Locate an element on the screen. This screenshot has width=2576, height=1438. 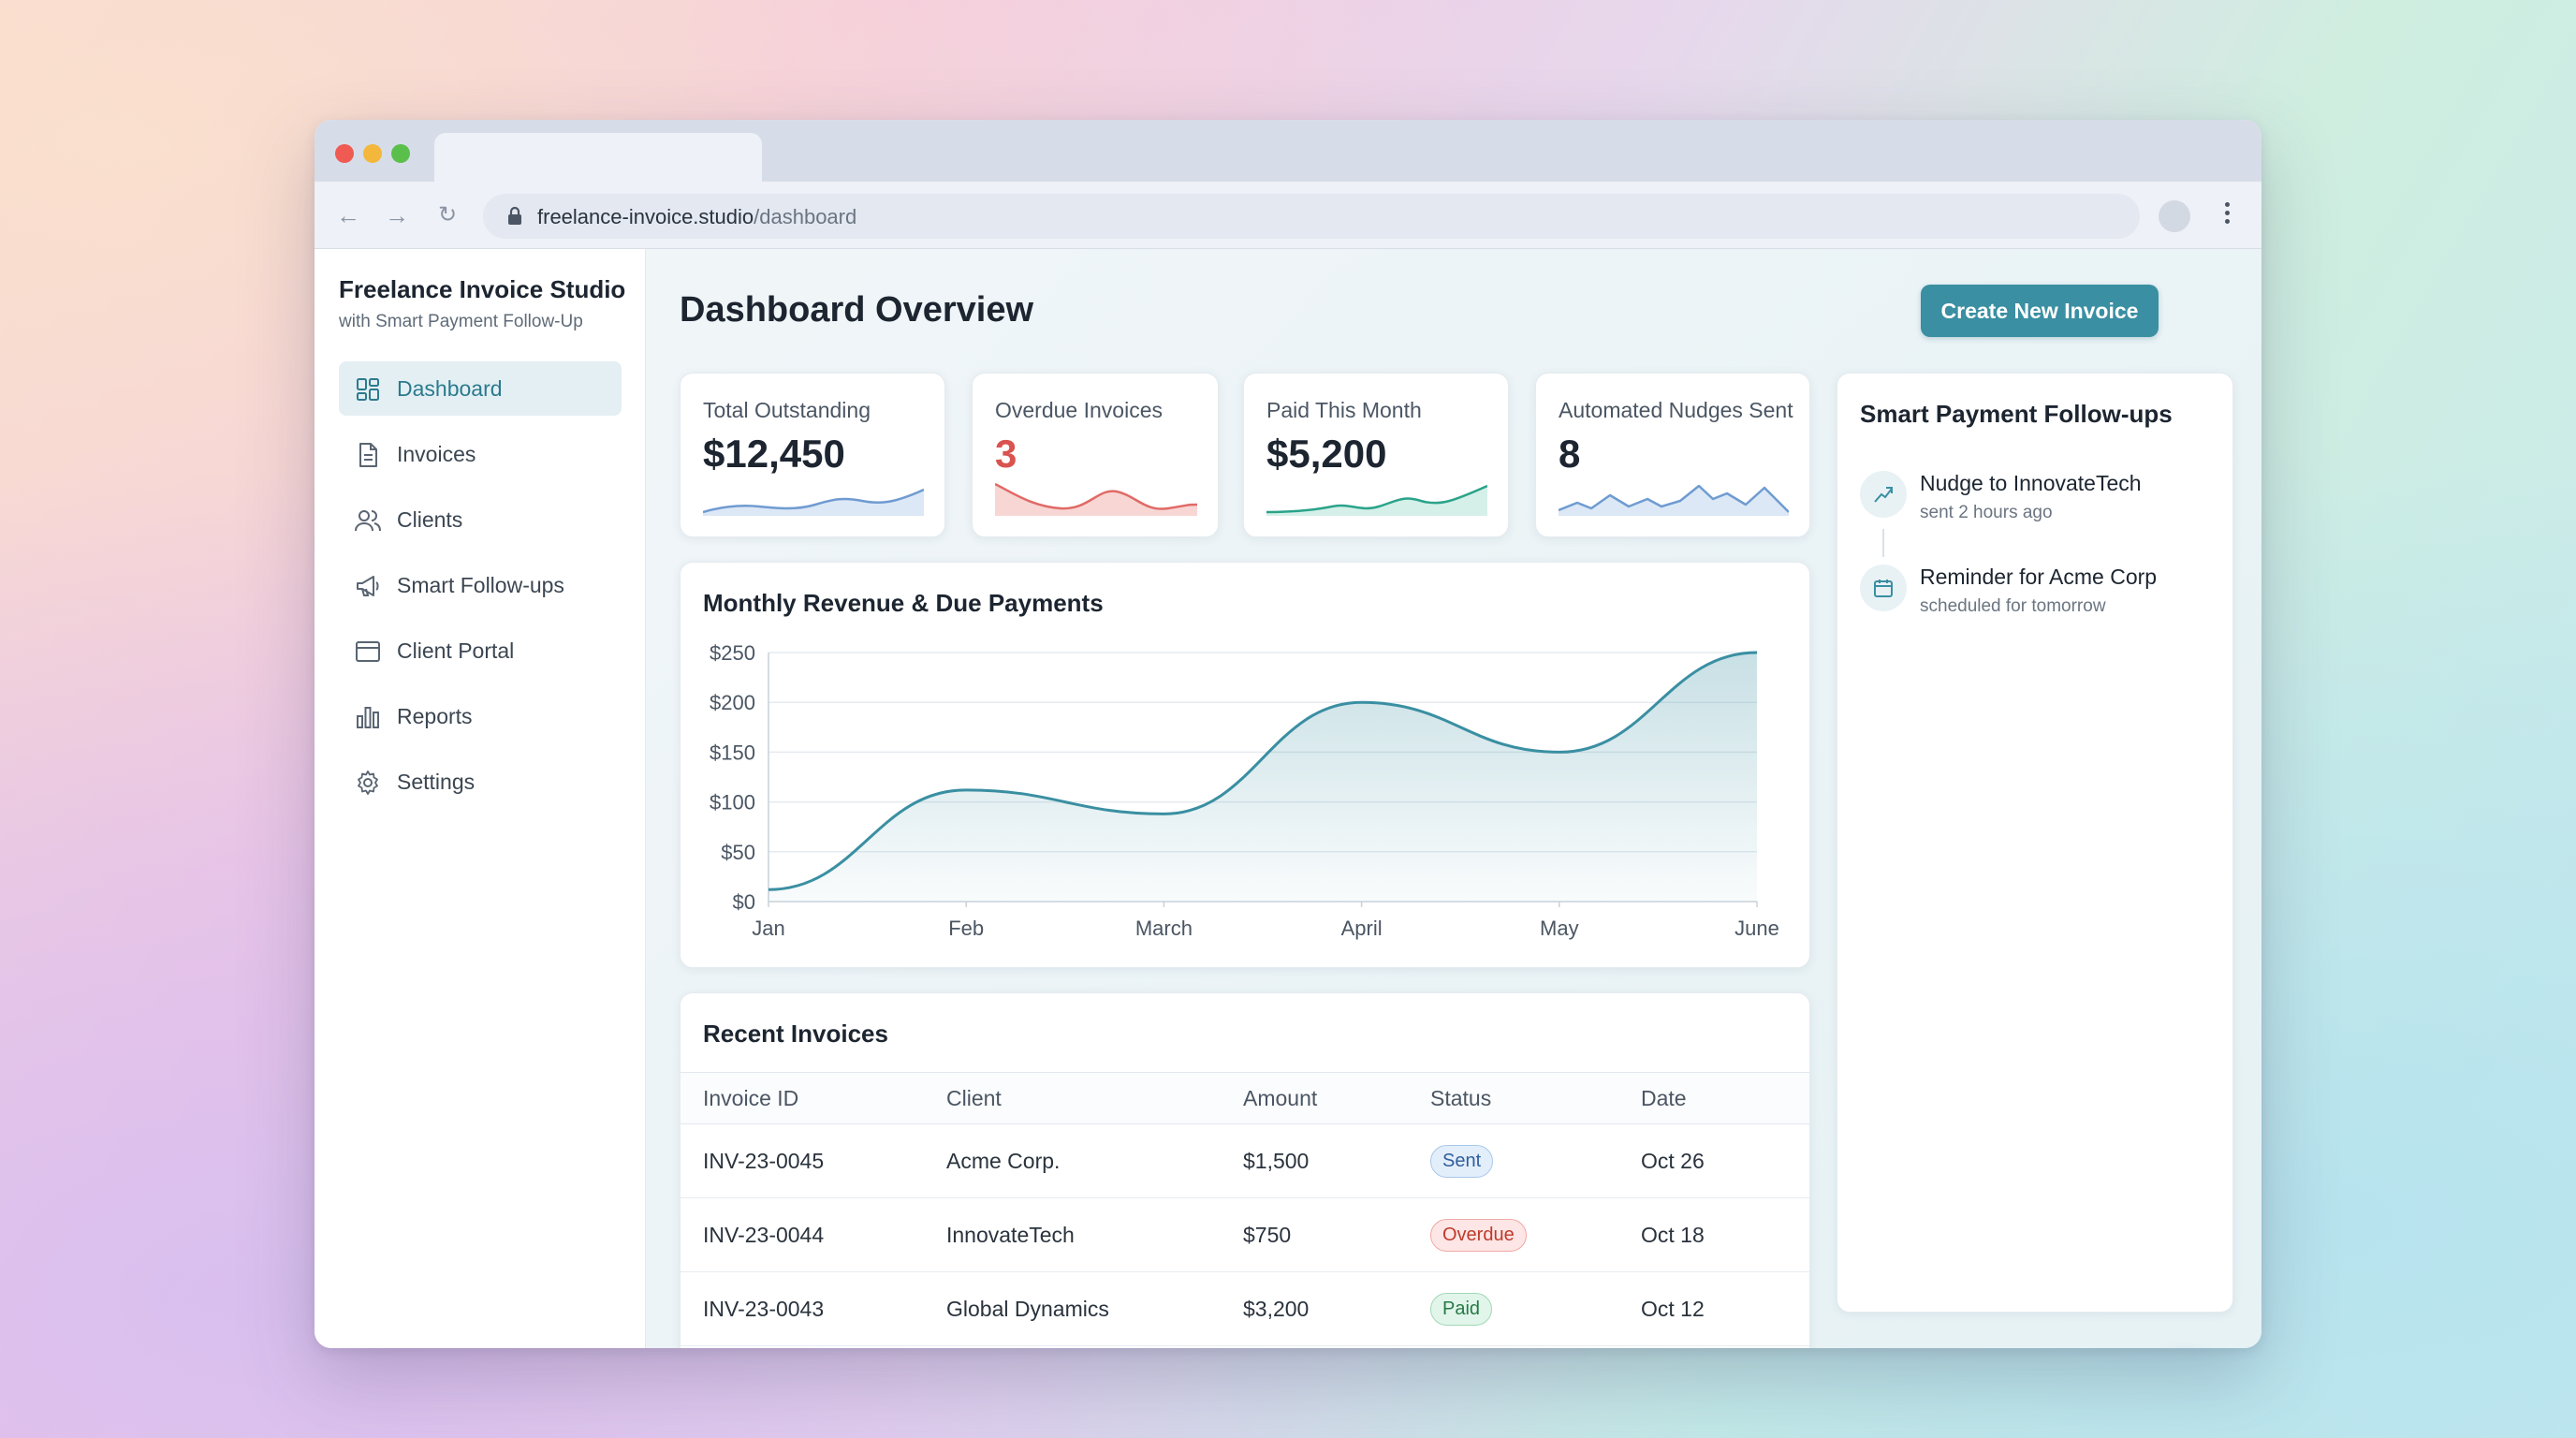
calendar-icon is located at coordinates (1884, 588).